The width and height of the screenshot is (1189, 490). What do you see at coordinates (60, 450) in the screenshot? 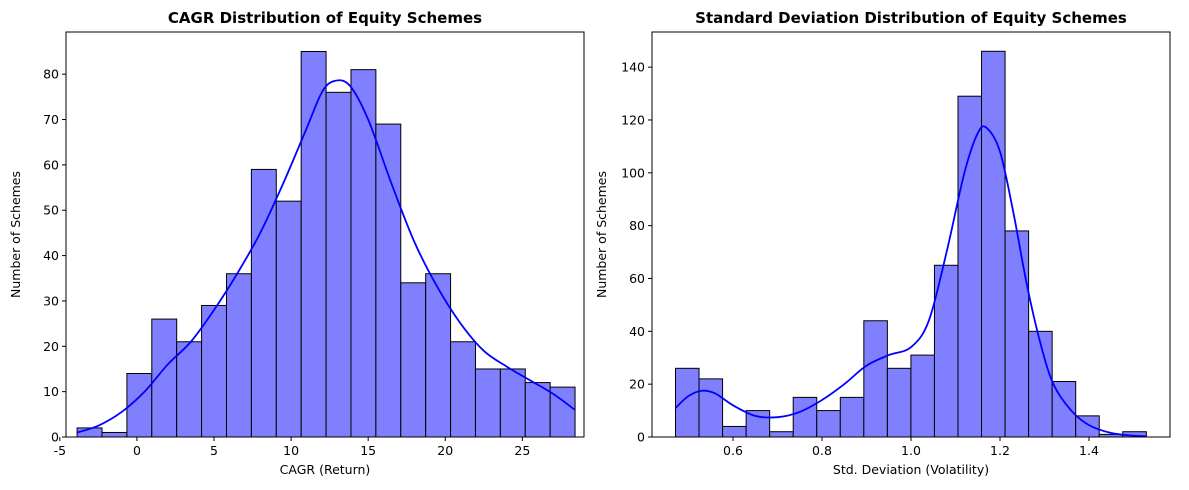
I see `cagr-x-tick-label: -5` at bounding box center [60, 450].